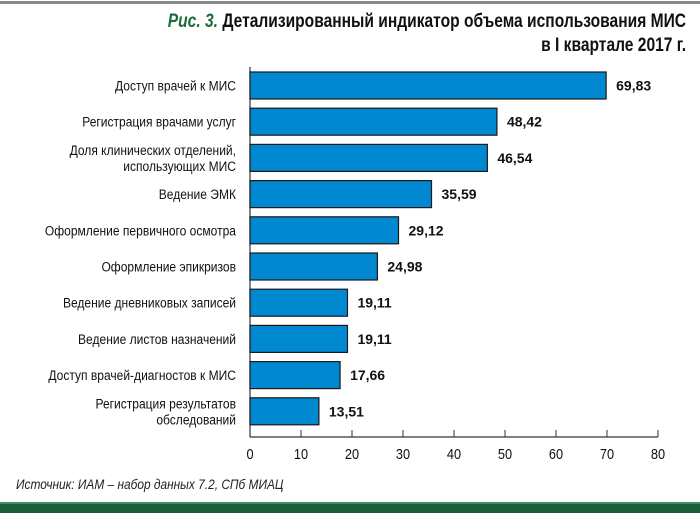 The width and height of the screenshot is (700, 513). Describe the element at coordinates (149, 303) in the screenshot. I see `category-label: Ведение дневниковых записей` at that location.